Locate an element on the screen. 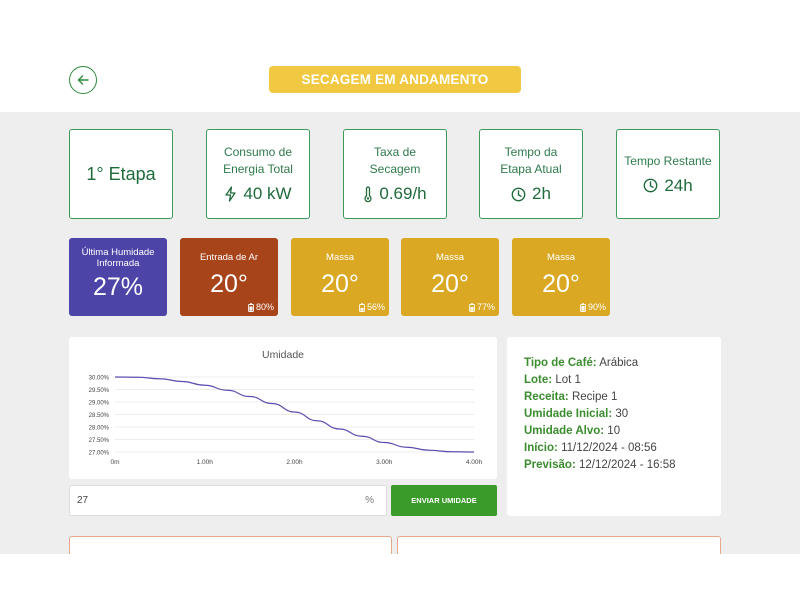  info-row-initial-humidity: Umidade Inicial: 30 is located at coordinates (576, 414).